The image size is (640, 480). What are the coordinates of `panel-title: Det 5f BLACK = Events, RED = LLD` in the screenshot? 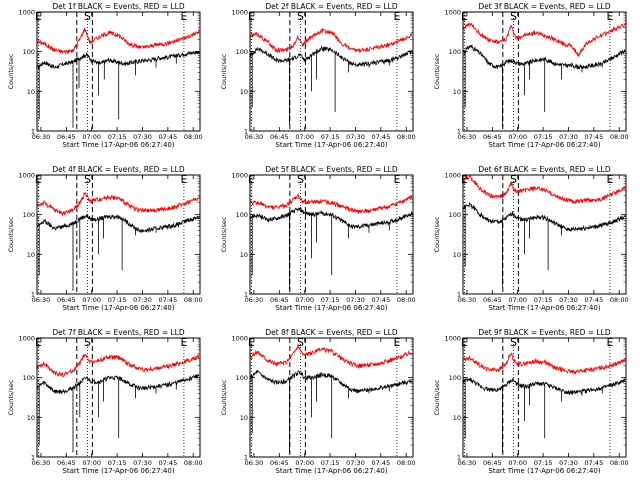 It's located at (331, 169).